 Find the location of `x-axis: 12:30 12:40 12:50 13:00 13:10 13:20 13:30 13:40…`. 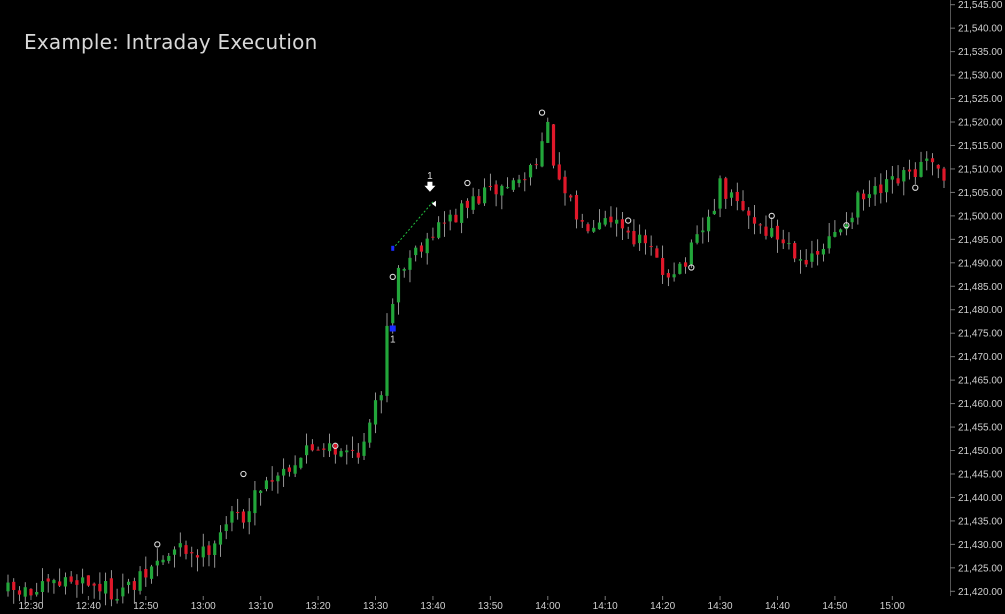

x-axis: 12:30 12:40 12:50 13:00 13:10 13:20 13:30 13:40… is located at coordinates (461, 604).